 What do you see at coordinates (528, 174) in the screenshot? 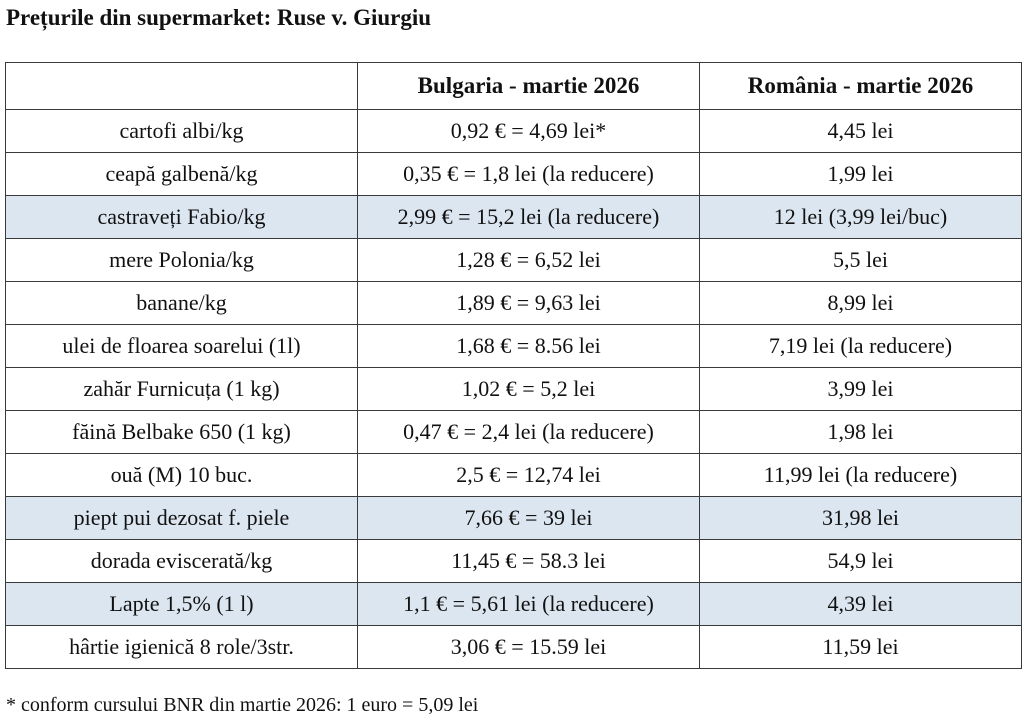
I see `cell-bulgaria-price: 0,35 € = 1,8 lei (la reducere)` at bounding box center [528, 174].